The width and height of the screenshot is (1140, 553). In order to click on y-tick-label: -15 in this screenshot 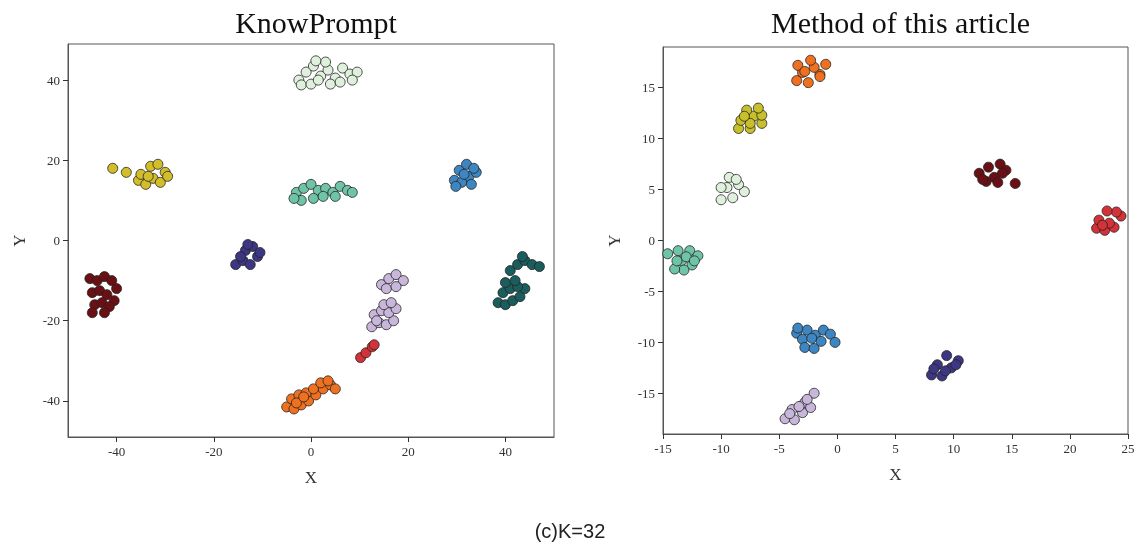, I will do `click(646, 393)`.